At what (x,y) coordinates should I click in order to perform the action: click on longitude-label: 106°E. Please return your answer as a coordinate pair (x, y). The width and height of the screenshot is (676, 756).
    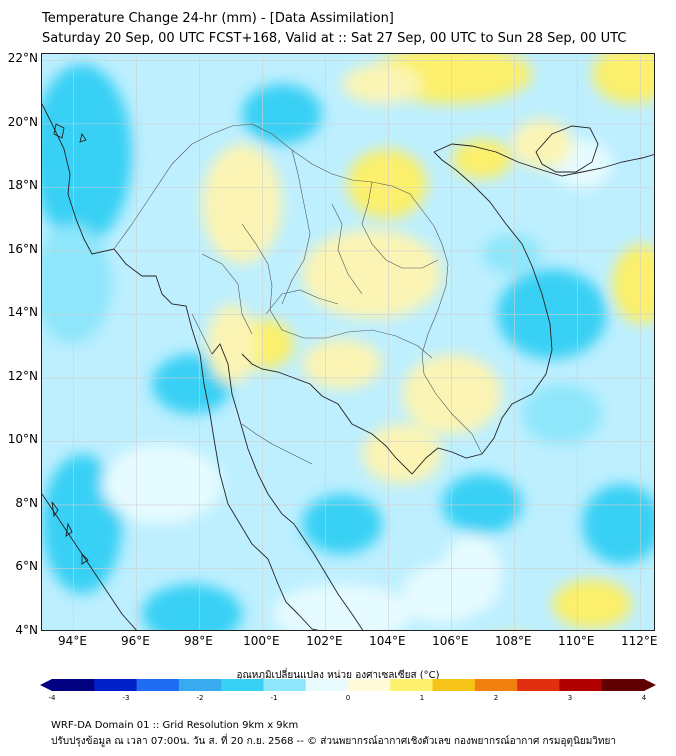
    Looking at the image, I should click on (450, 641).